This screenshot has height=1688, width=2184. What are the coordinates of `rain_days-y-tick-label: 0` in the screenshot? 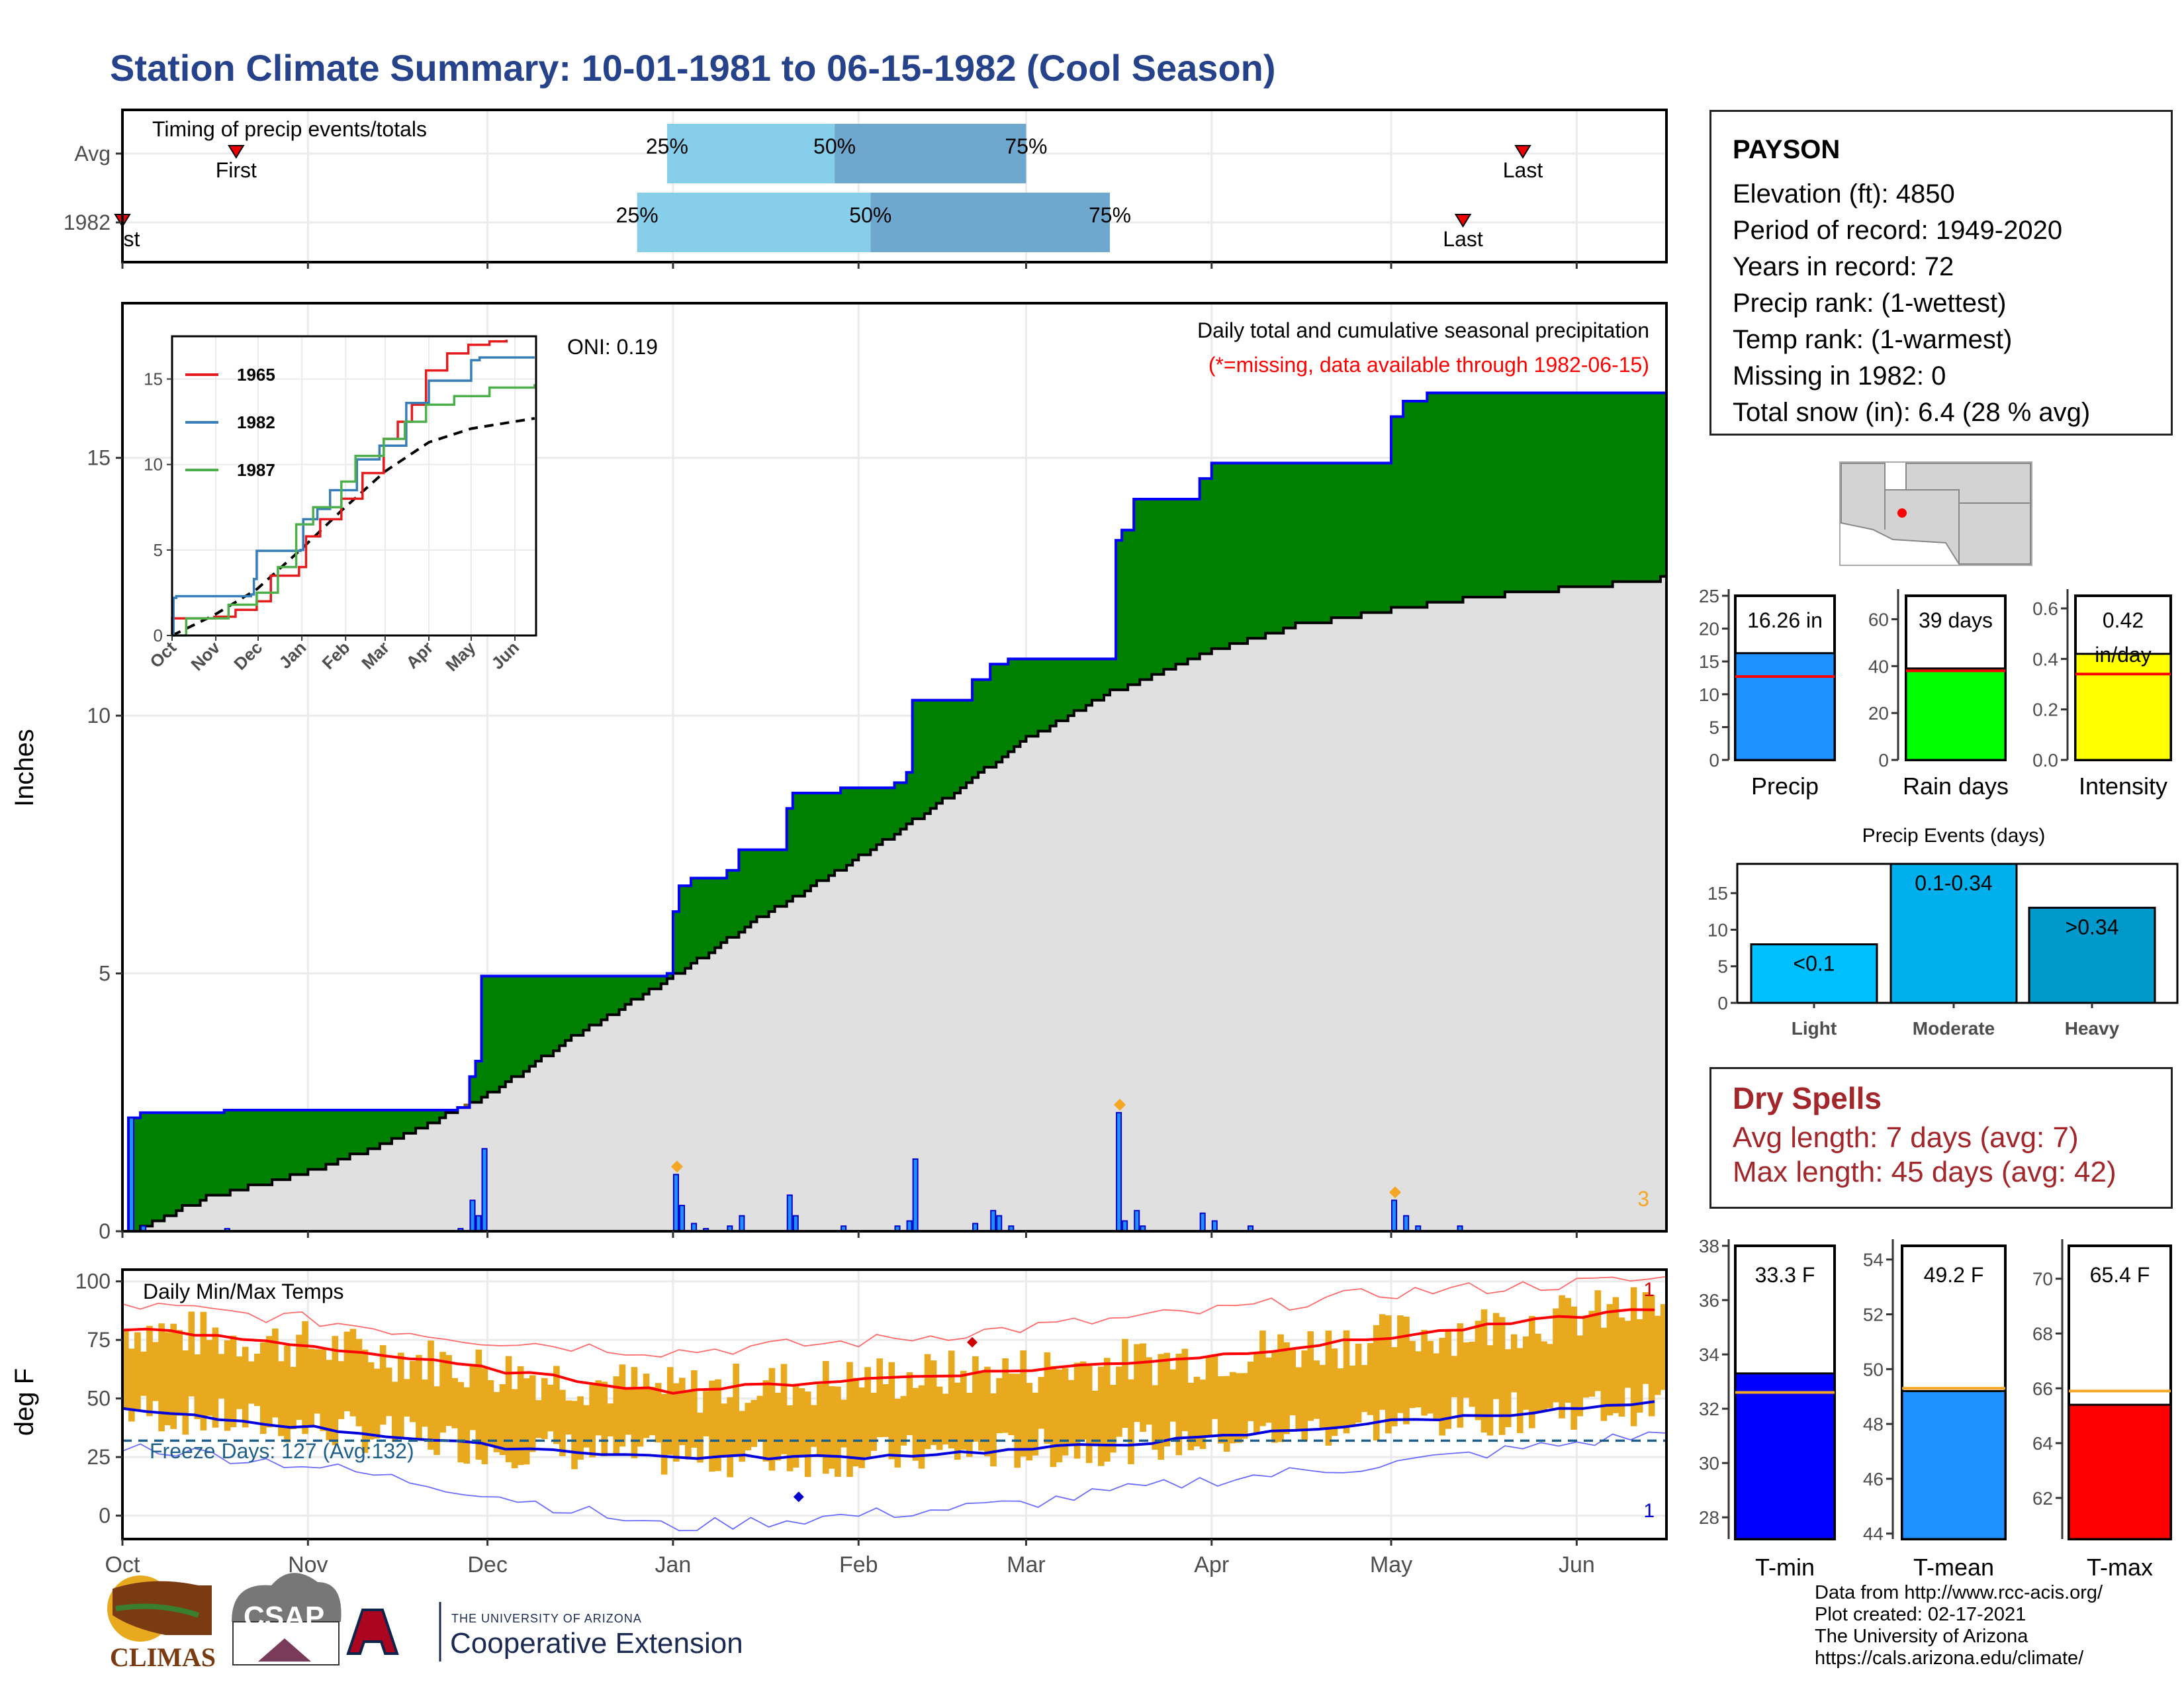 It's located at (1883, 760).